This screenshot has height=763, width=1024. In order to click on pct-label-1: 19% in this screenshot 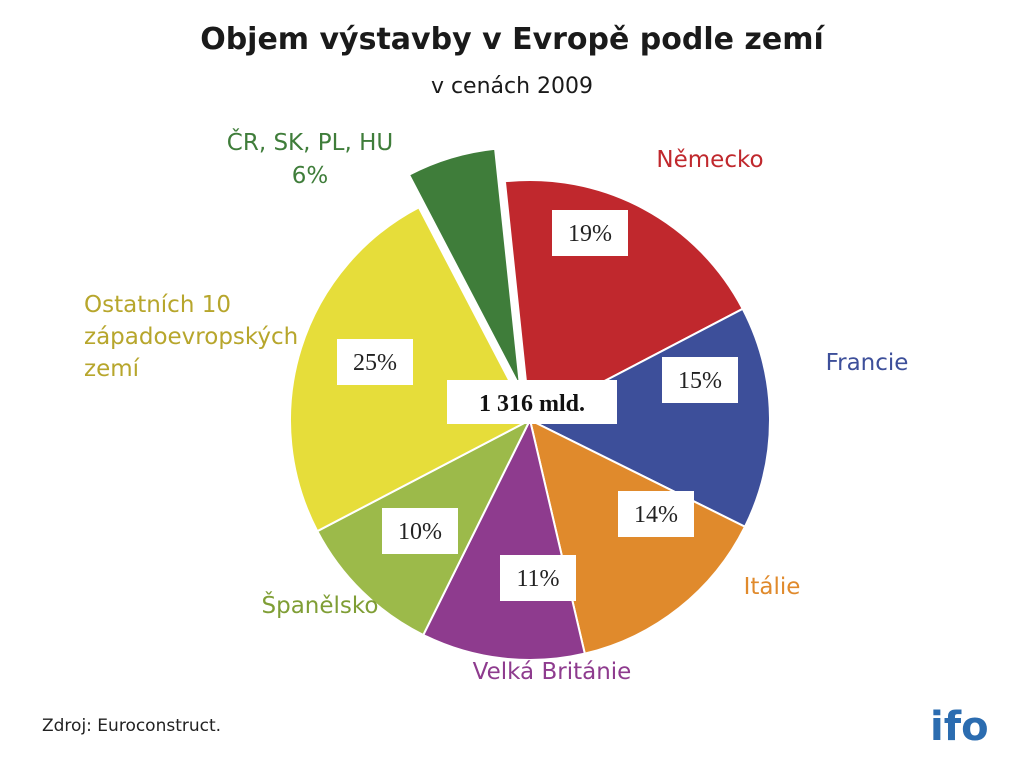, I will do `click(590, 234)`.